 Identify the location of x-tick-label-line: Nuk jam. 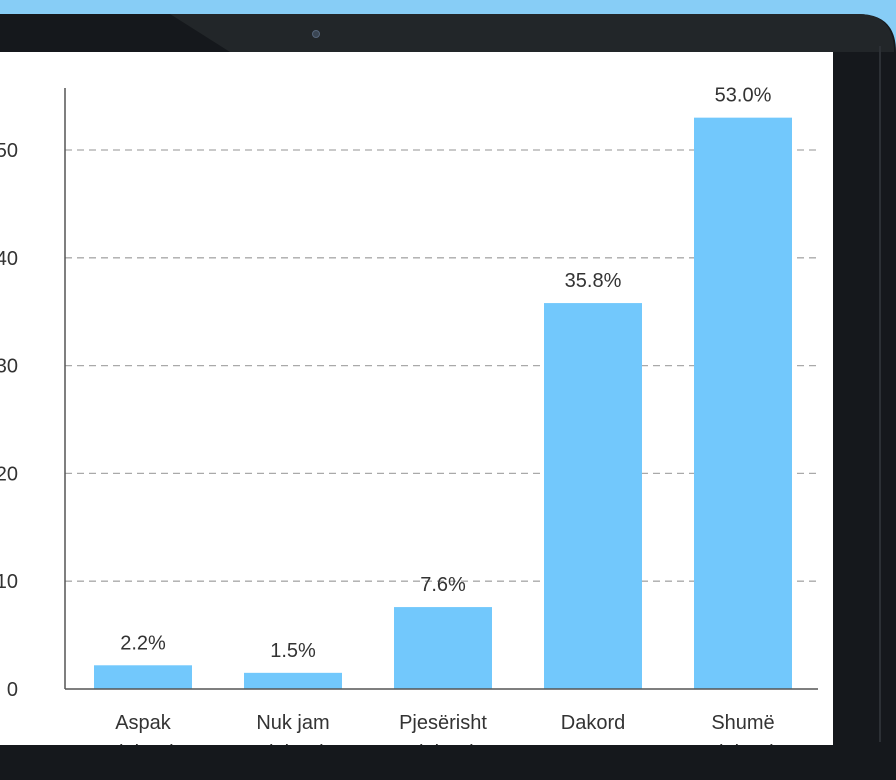
(292, 723).